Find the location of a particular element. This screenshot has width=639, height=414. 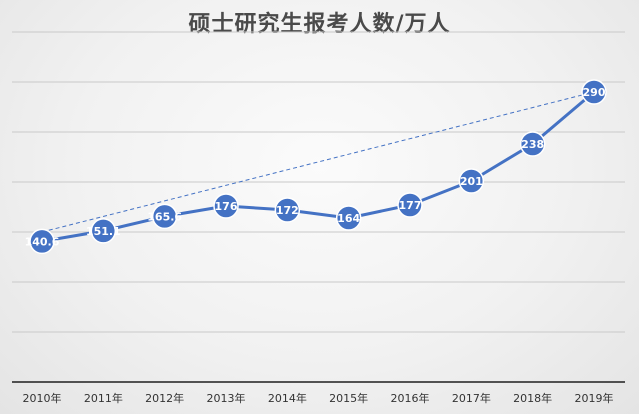

x-tick-label: 2017年 is located at coordinates (471, 398).